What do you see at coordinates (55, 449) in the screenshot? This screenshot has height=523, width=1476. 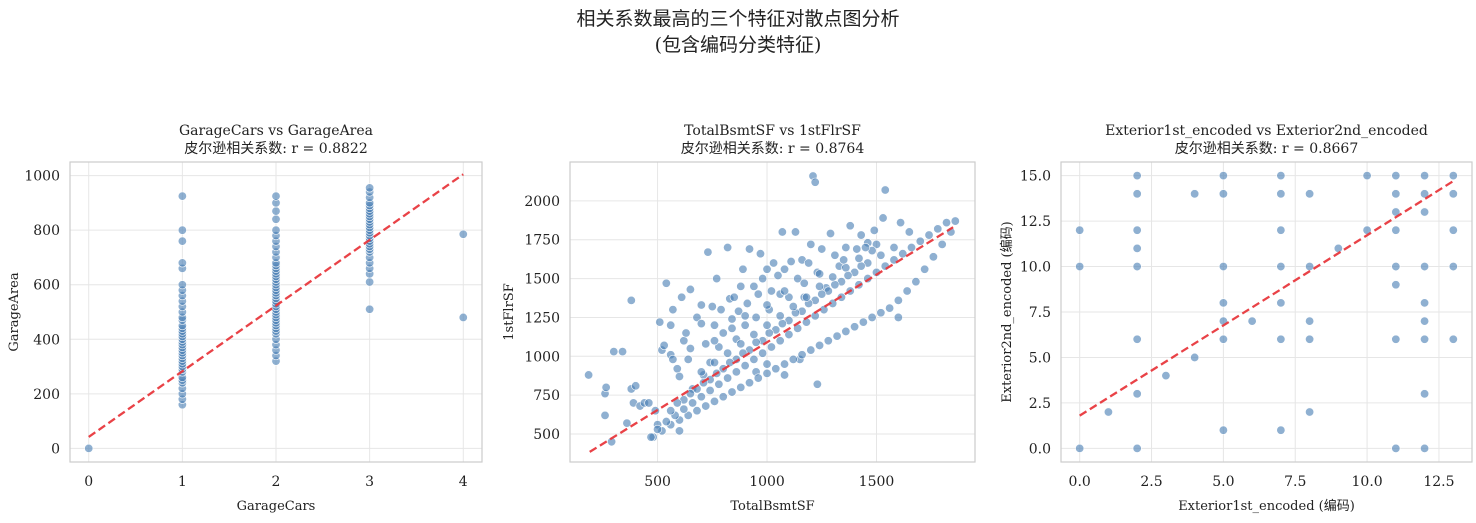 I see `y-tick-label: 0` at bounding box center [55, 449].